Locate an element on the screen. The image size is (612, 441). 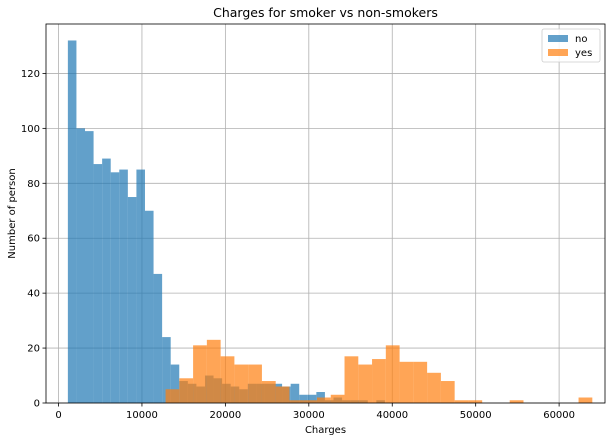
y-tick-label: 120 is located at coordinates (30, 74).